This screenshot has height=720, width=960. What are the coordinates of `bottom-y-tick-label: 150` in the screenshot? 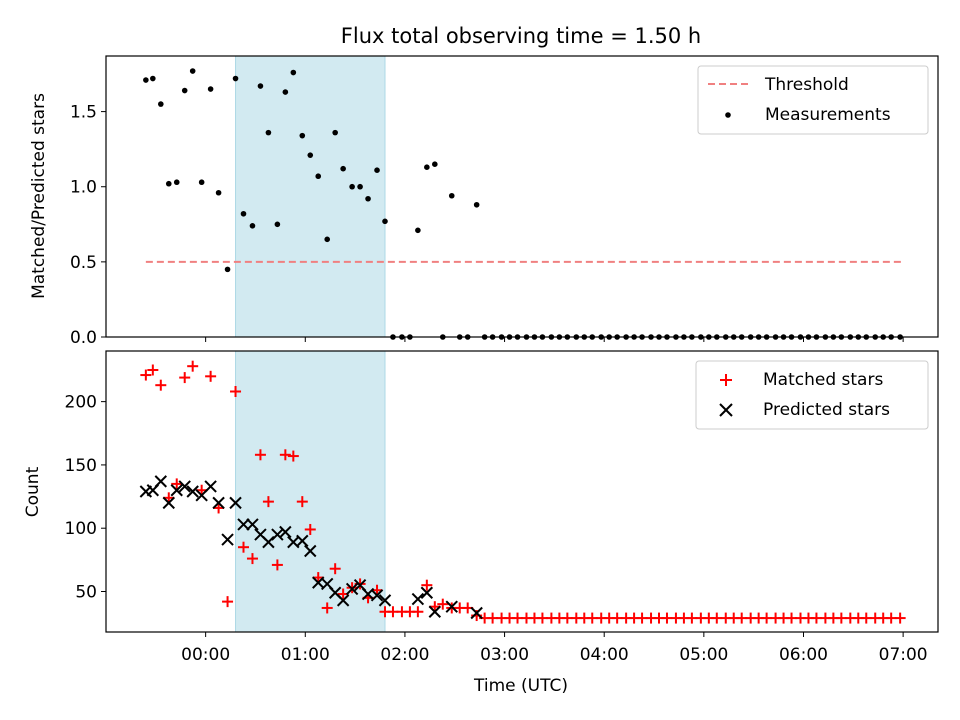 It's located at (81, 466).